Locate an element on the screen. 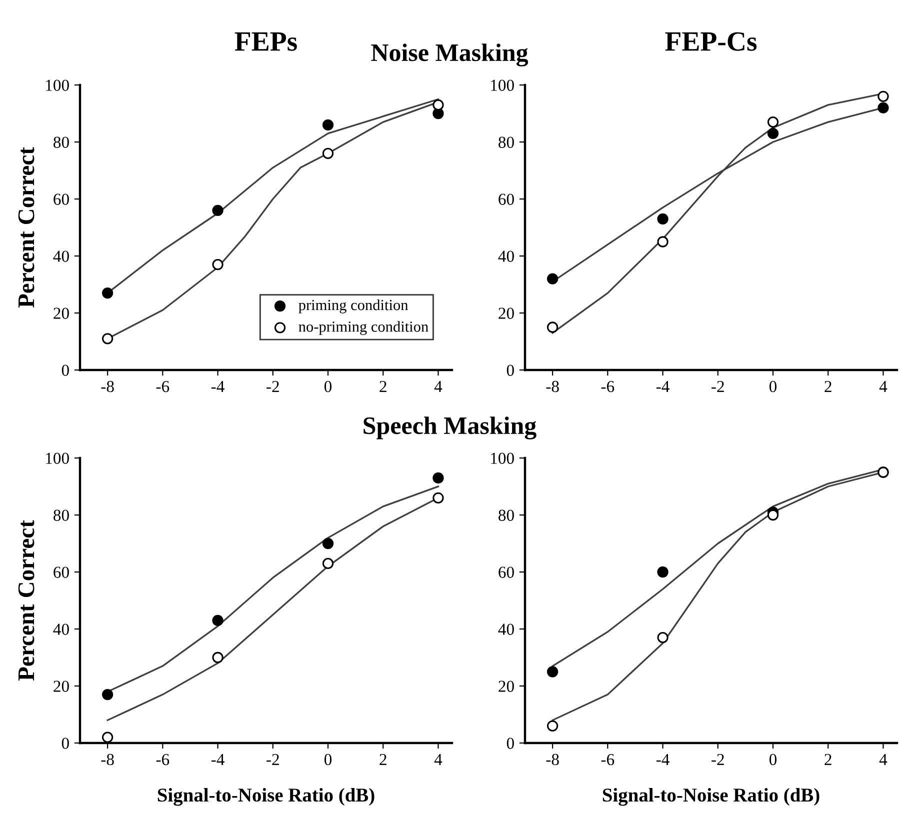 This screenshot has width=899, height=823. legend-label: priming condition is located at coordinates (353, 306).